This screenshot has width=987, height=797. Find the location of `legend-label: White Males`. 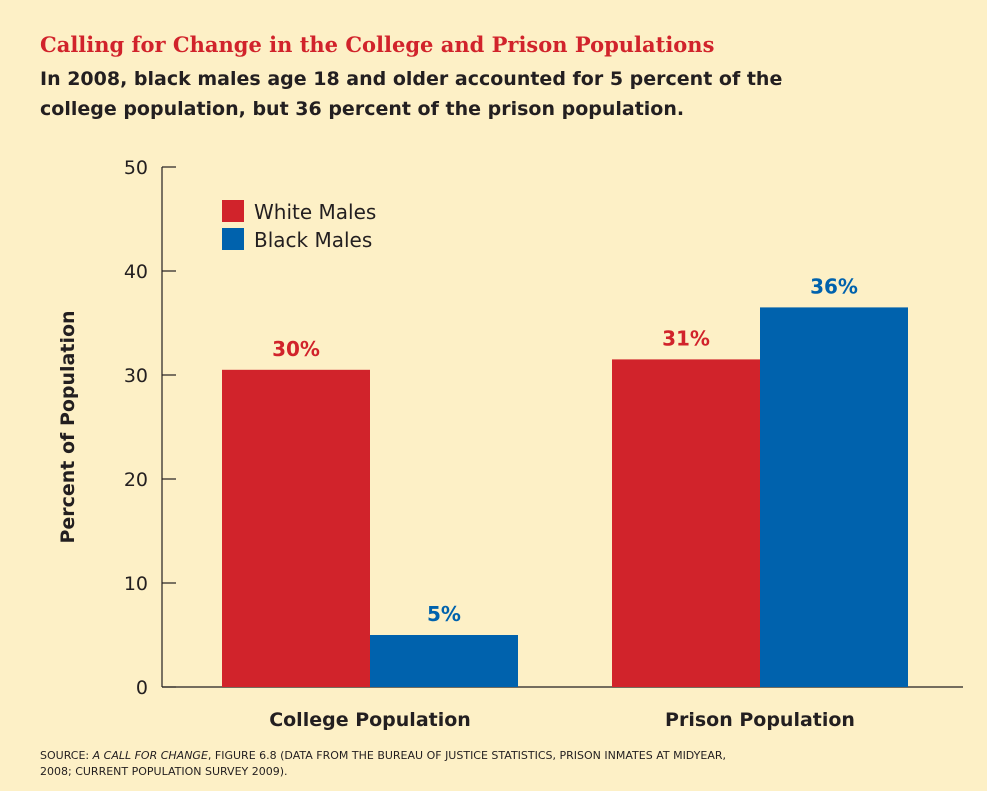

legend-label: White Males is located at coordinates (315, 212).